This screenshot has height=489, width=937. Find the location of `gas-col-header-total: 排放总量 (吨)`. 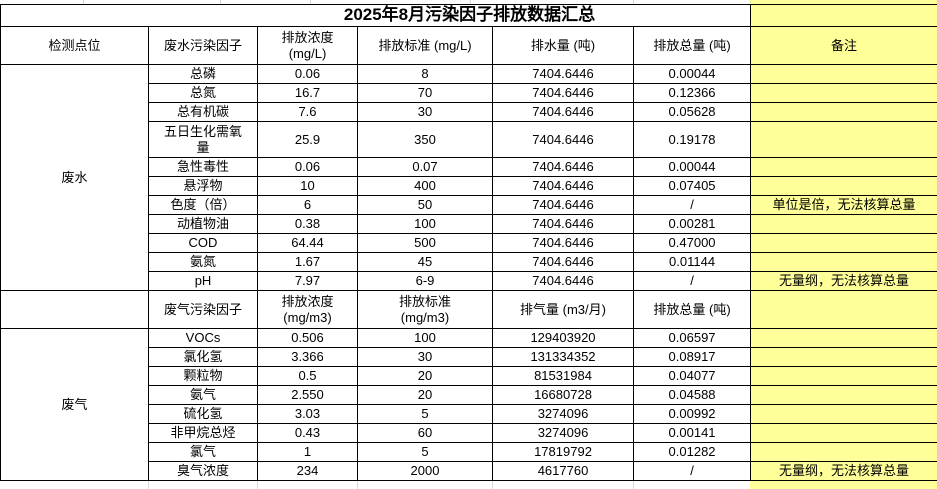

gas-col-header-total: 排放总量 (吨) is located at coordinates (692, 309).